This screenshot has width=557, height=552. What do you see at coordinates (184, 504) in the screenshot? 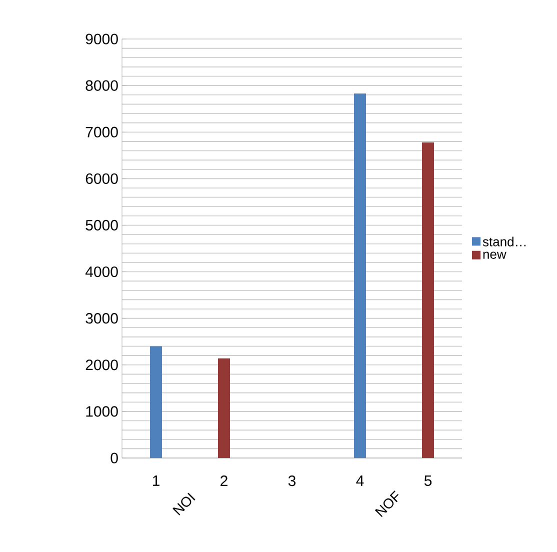
I see `text: NOI` at bounding box center [184, 504].